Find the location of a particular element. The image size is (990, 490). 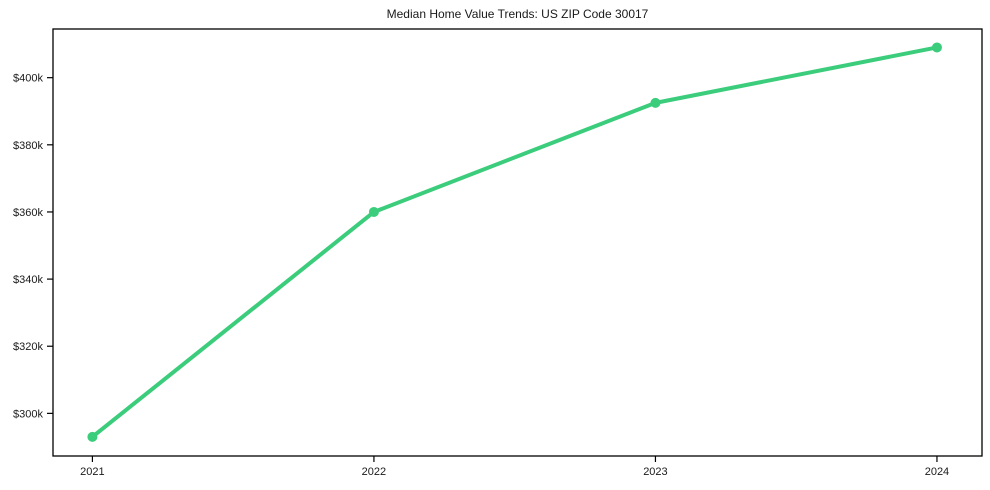

y-axis-tick-label: $380k is located at coordinates (28, 146).